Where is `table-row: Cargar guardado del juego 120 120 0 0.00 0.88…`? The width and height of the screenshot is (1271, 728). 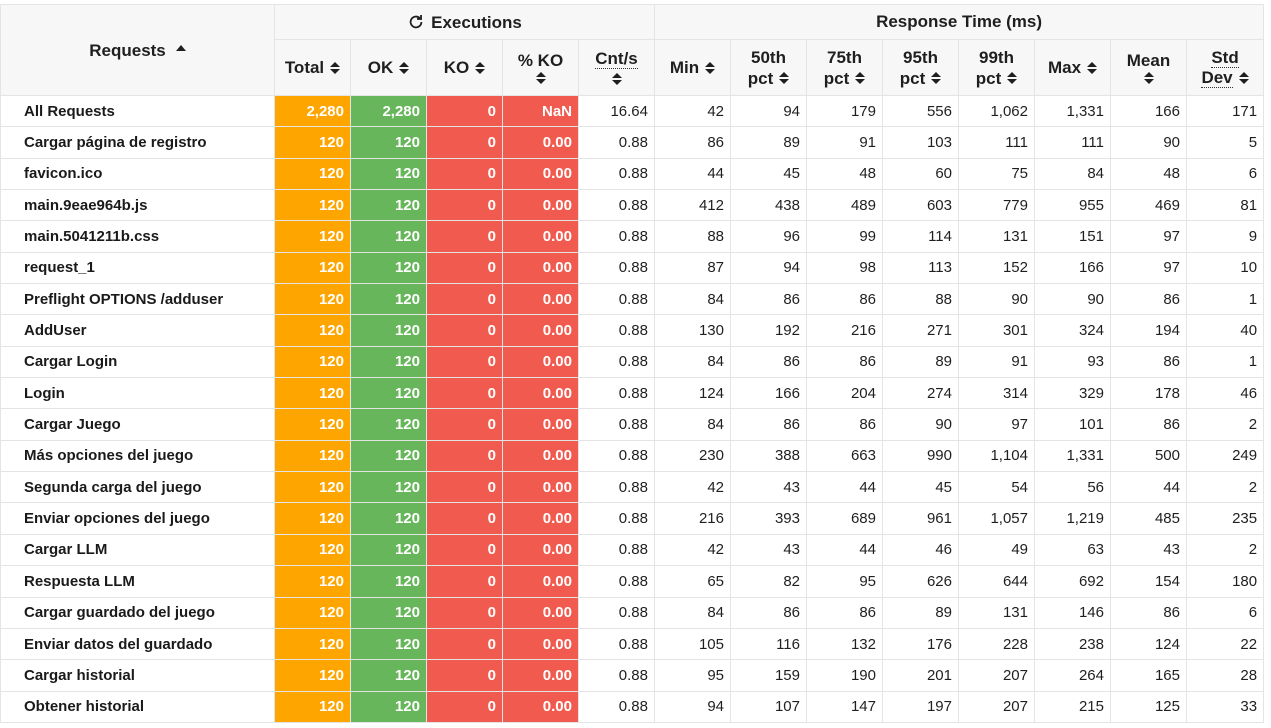
table-row: Cargar guardado del juego 120 120 0 0.00 0.88… is located at coordinates (632, 612).